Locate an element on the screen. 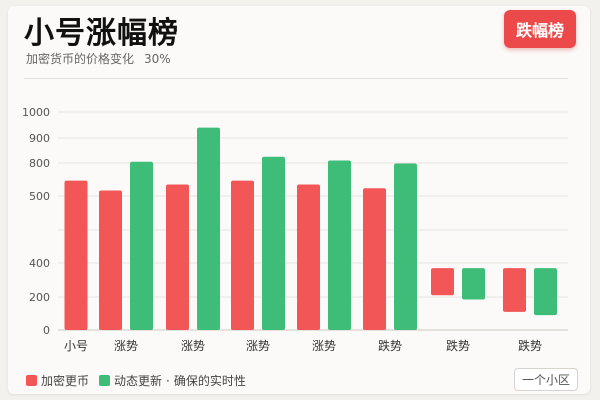  legend-label-extra: 确保的实时性 is located at coordinates (209, 381).